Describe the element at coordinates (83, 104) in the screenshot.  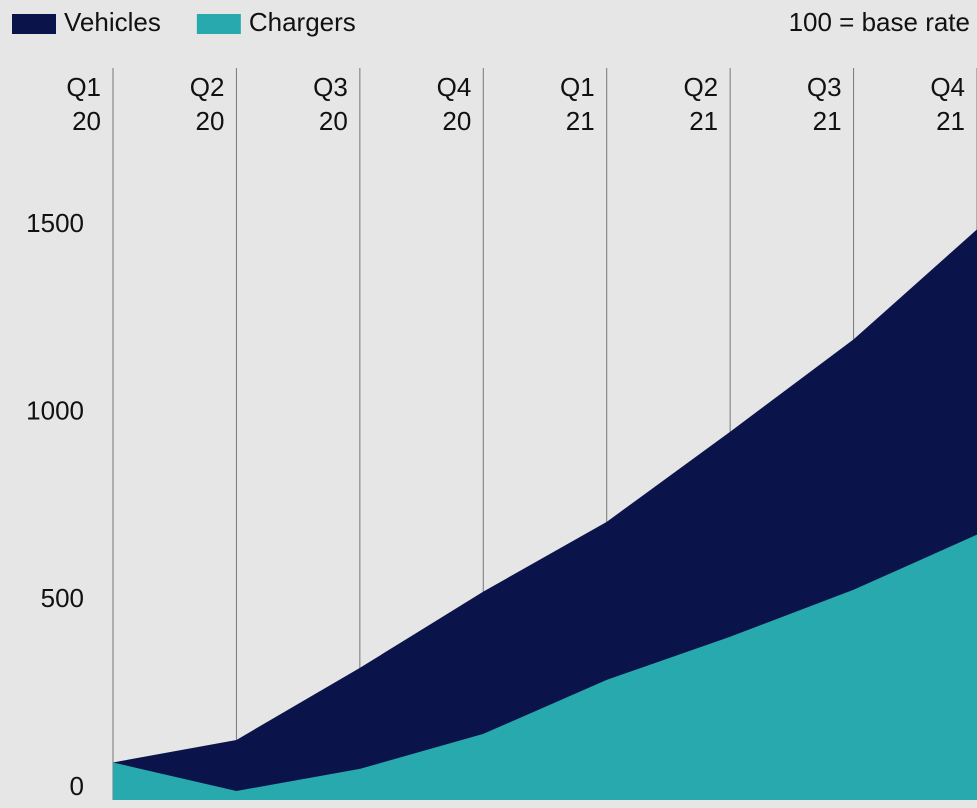
I see `x-tick-label: Q1 20` at that location.